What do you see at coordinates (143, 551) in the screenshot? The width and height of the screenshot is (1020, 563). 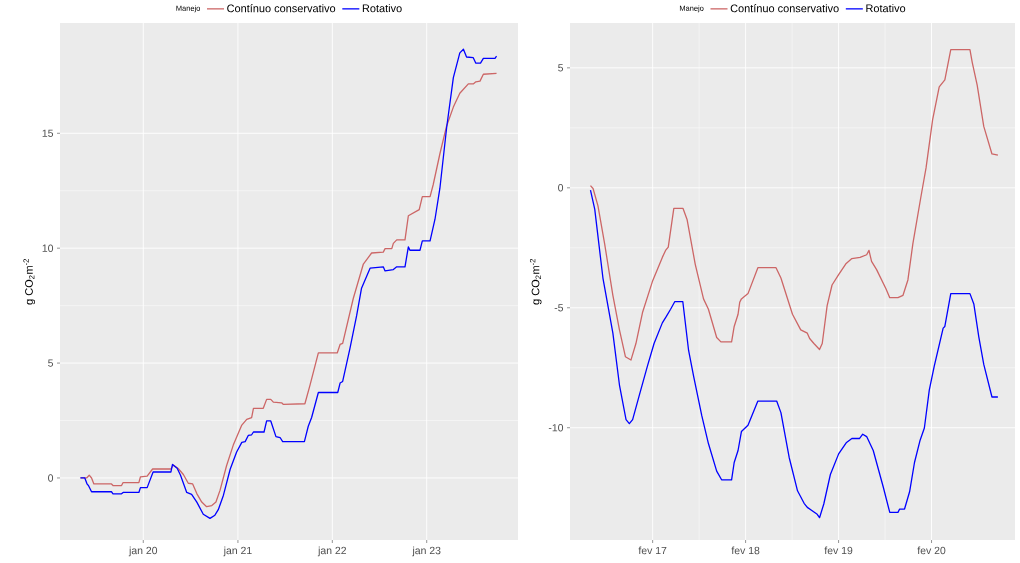 I see `x-tick-label: jan 20` at bounding box center [143, 551].